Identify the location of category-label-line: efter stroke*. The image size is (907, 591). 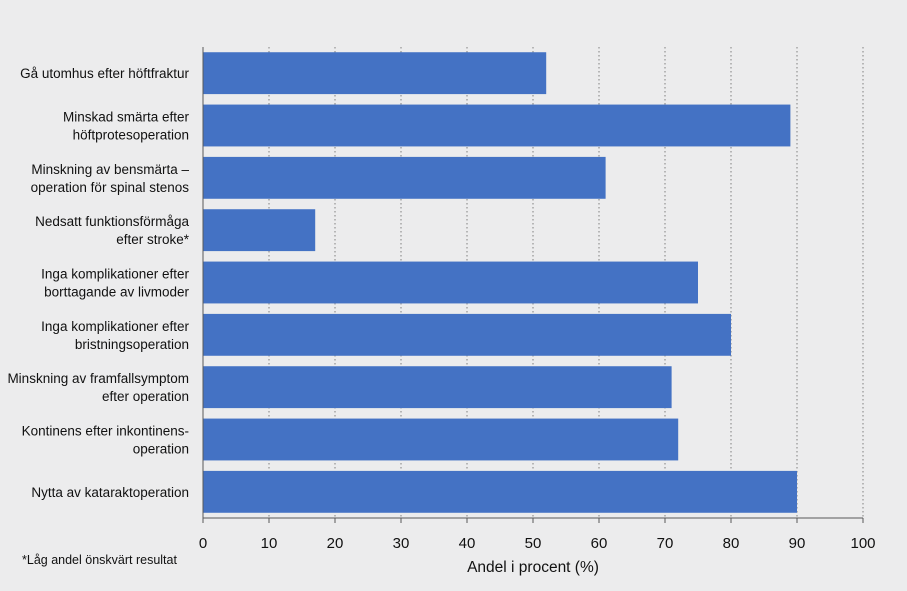
(153, 239).